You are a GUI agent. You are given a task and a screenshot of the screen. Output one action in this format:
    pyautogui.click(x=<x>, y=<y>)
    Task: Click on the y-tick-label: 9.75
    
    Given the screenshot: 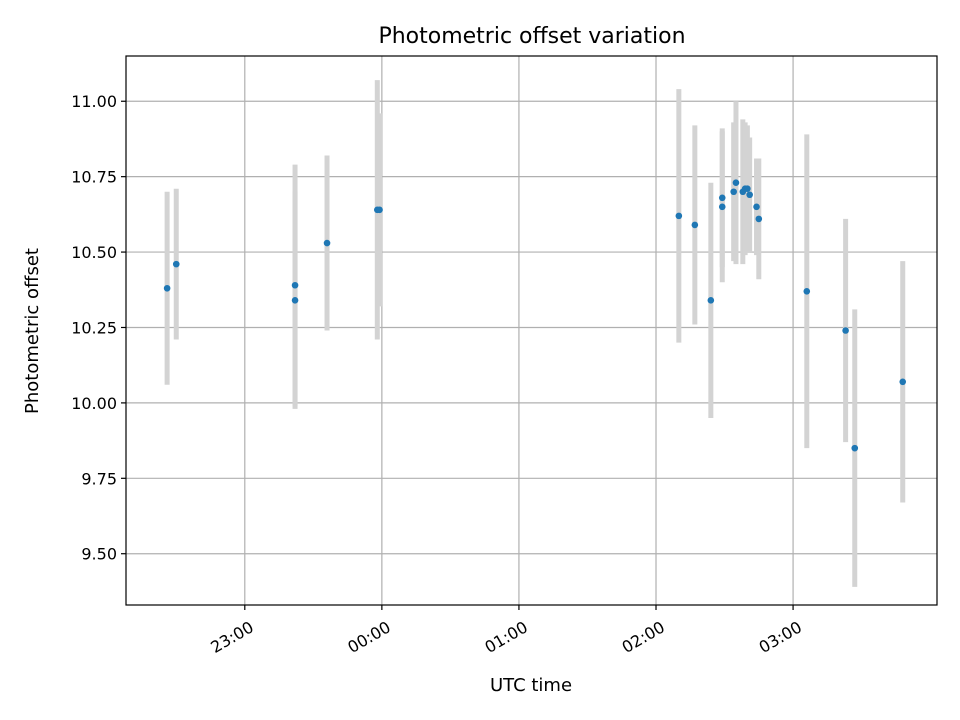 What is the action you would take?
    pyautogui.click(x=99, y=478)
    